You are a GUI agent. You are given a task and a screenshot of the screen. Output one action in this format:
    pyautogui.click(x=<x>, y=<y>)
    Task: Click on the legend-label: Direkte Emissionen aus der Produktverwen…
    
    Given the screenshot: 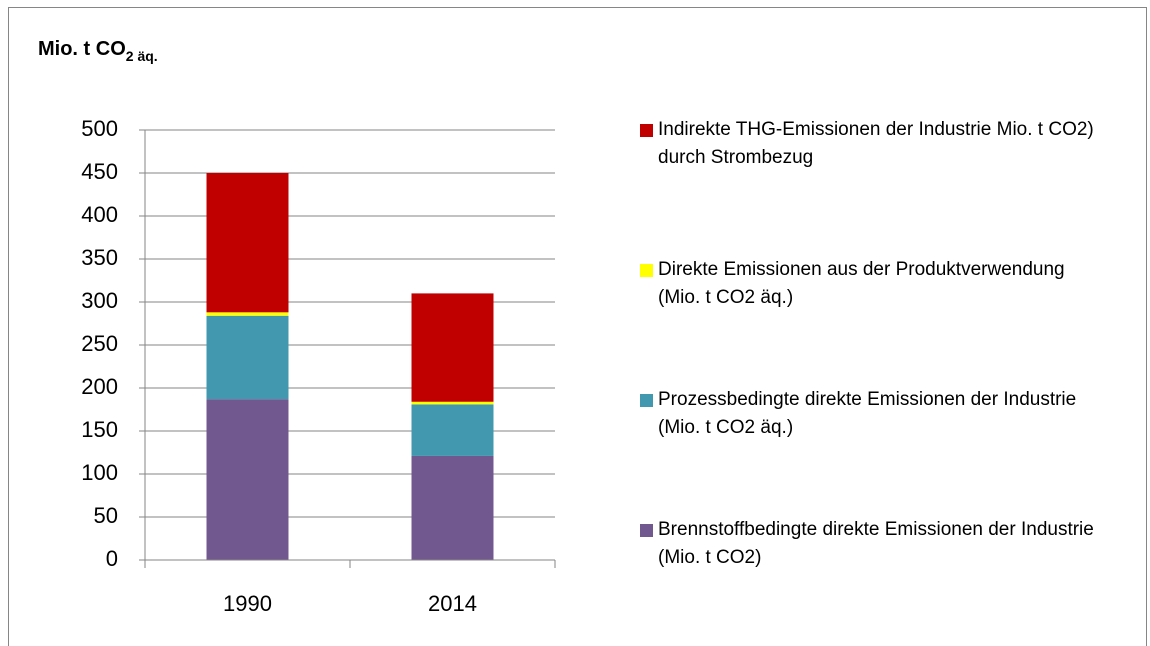 What is the action you would take?
    pyautogui.click(x=861, y=283)
    